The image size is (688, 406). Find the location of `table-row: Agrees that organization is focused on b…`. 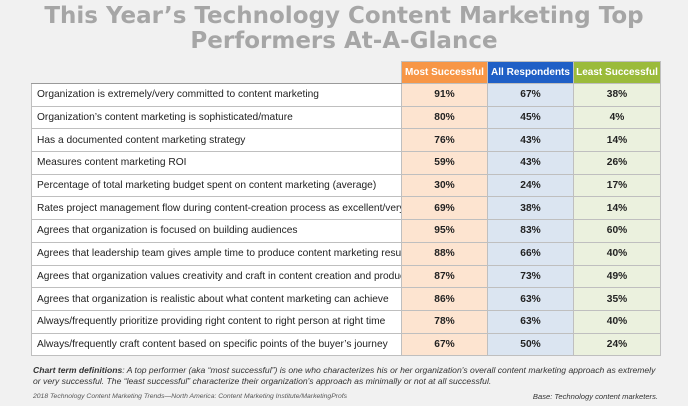

table-row: Agrees that organization is focused on b… is located at coordinates (346, 231).